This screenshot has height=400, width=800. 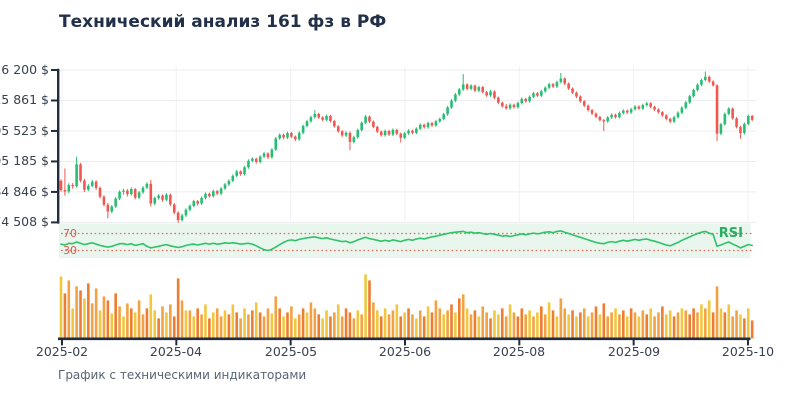 What do you see at coordinates (55, 146) in the screenshot?
I see `y-axis` at bounding box center [55, 146].